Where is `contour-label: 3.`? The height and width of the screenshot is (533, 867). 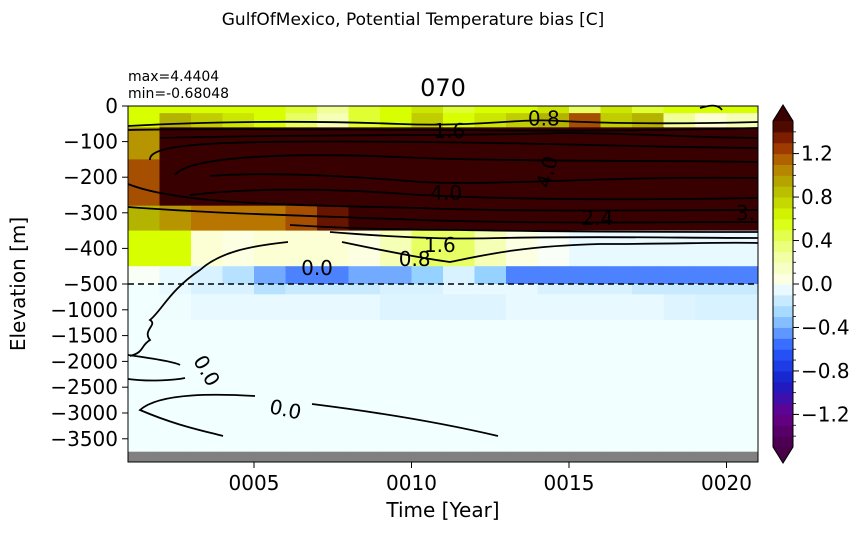
contour-label: 3. is located at coordinates (745, 213).